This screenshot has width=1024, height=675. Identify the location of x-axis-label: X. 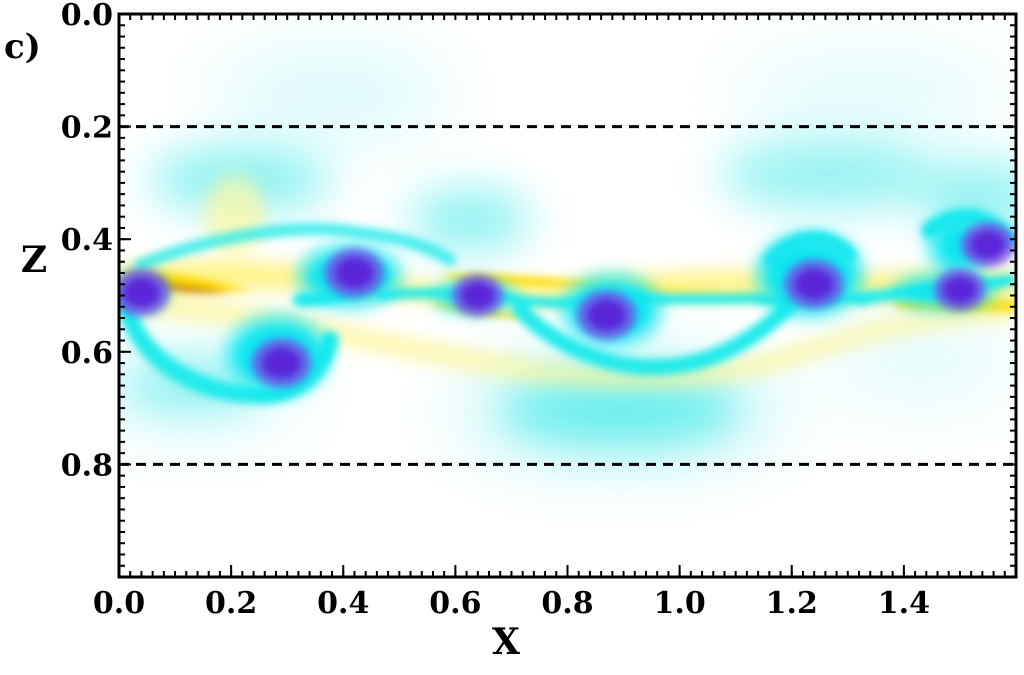
(506, 642).